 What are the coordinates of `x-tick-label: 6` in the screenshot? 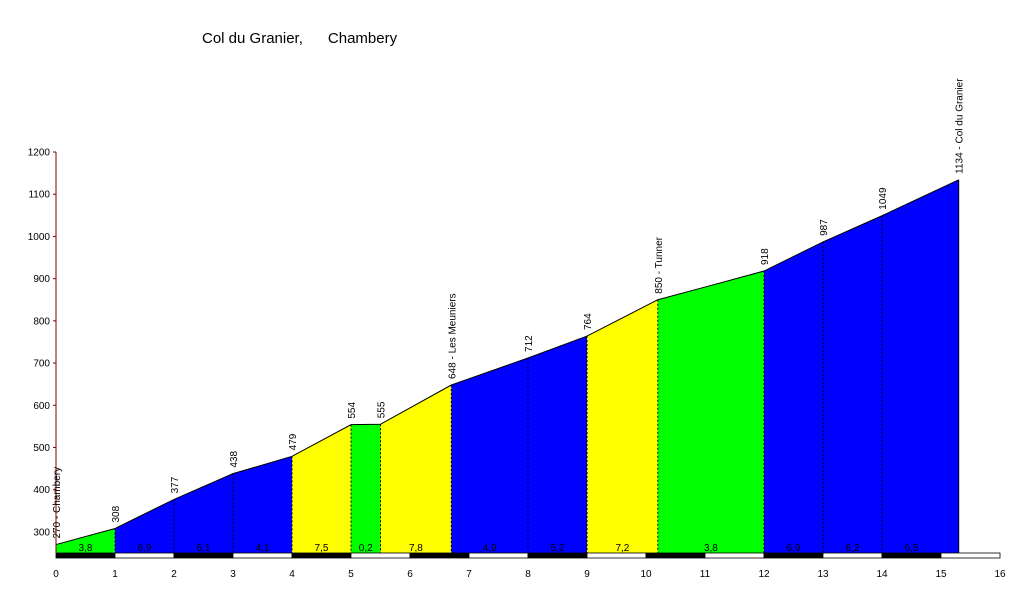 It's located at (410, 574).